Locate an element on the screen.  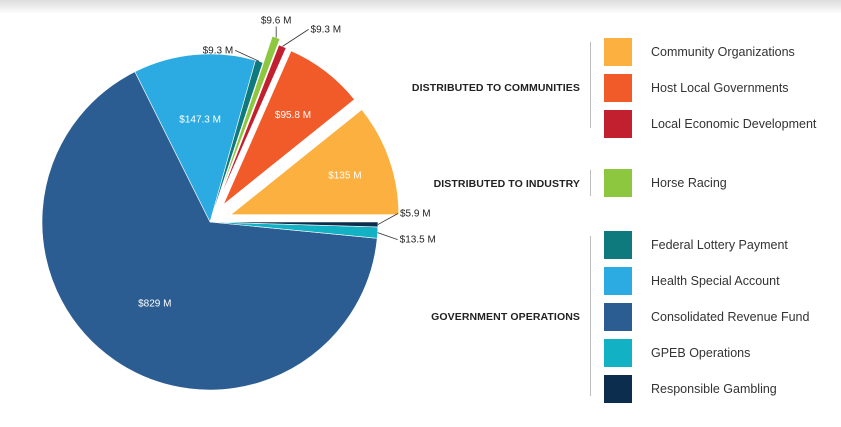
leader-line-responsible-gambling is located at coordinates (388, 219).